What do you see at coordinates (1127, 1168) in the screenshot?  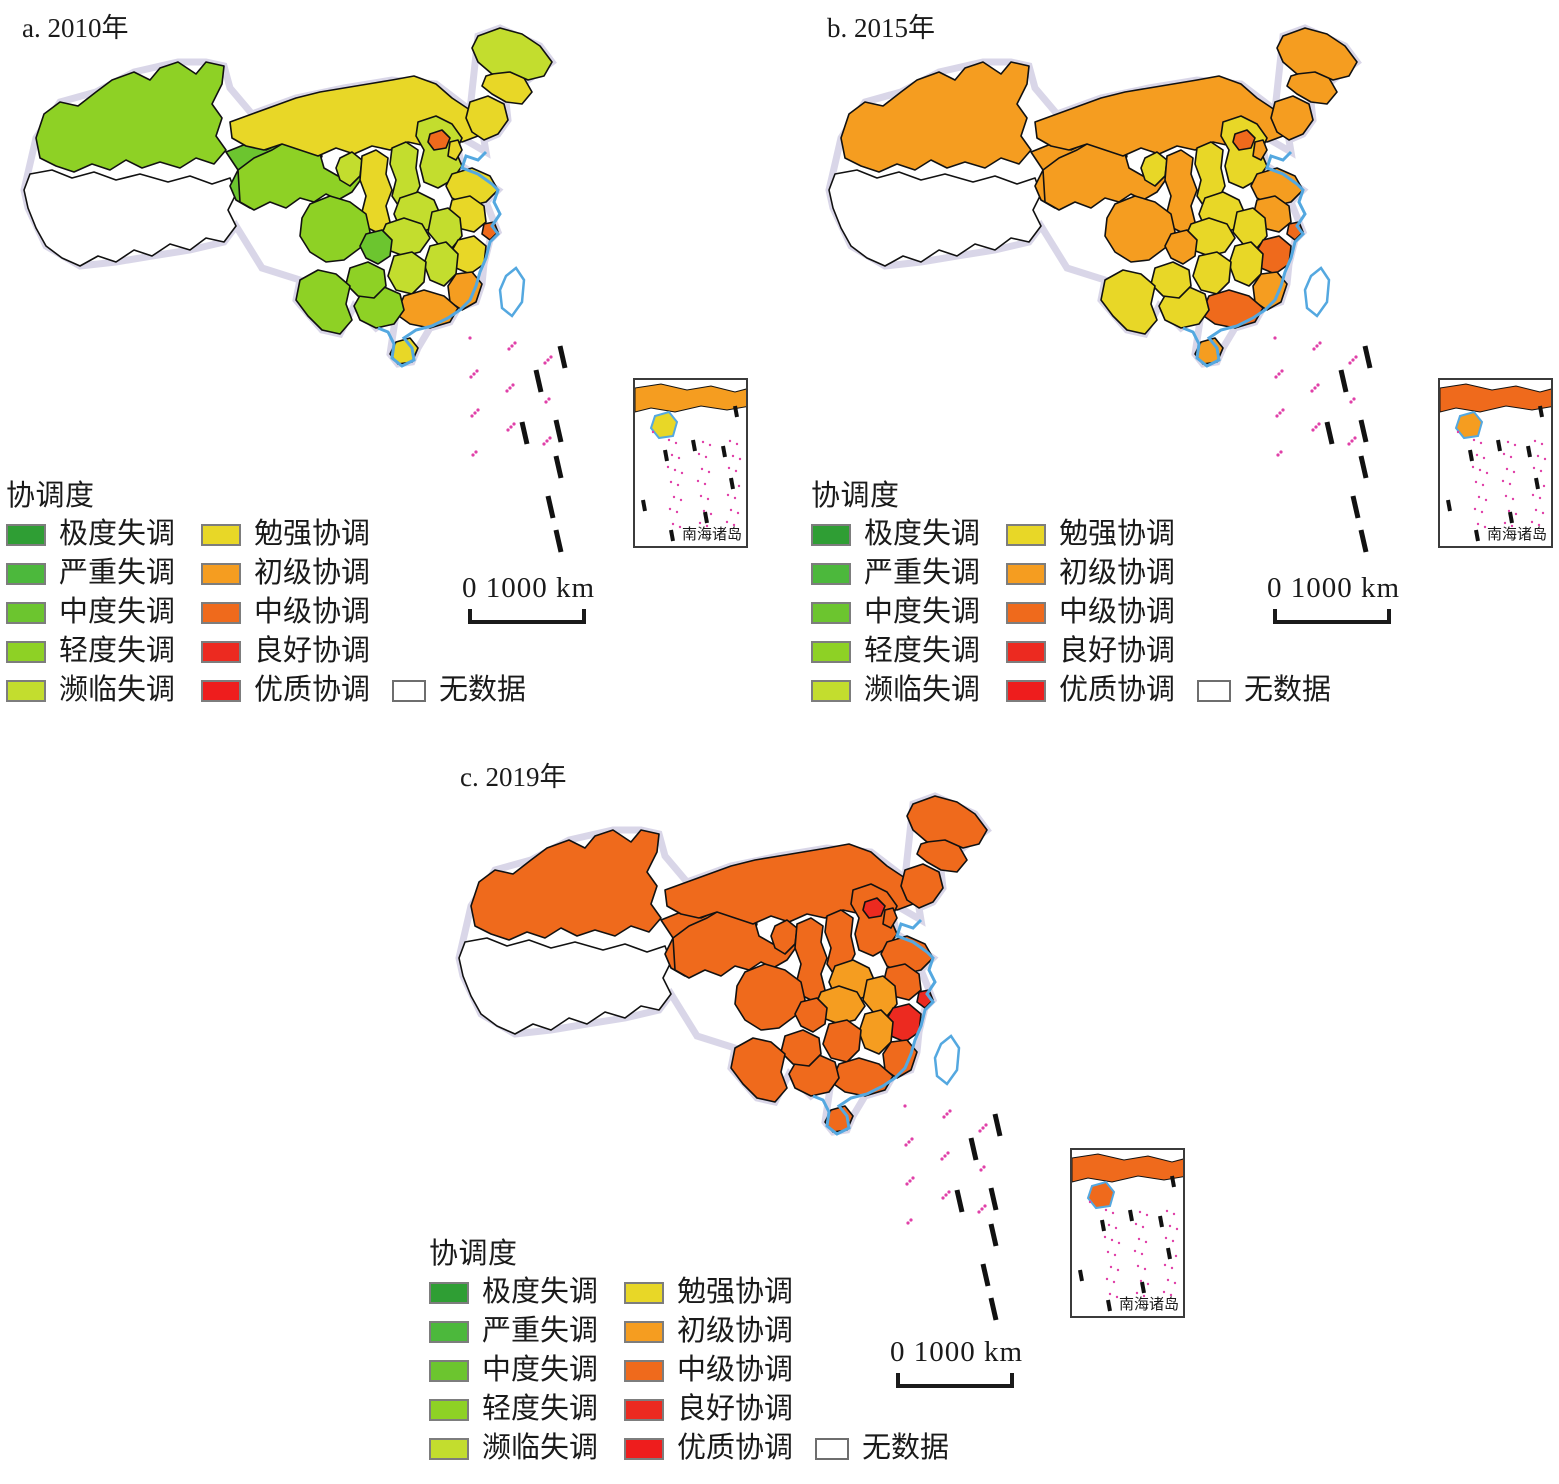 I see `inset-mainland` at bounding box center [1127, 1168].